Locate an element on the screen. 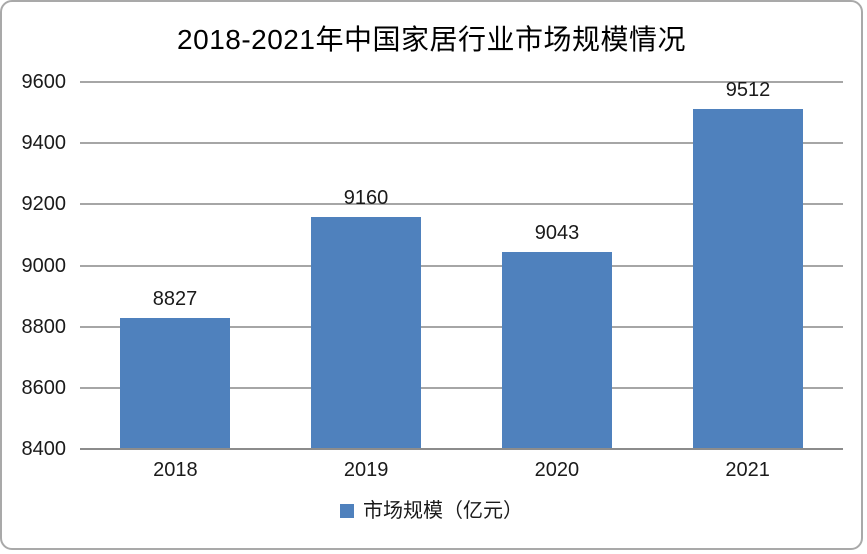  x-axis-category-labels: 2018 2019 2020 2021 is located at coordinates (461, 473).